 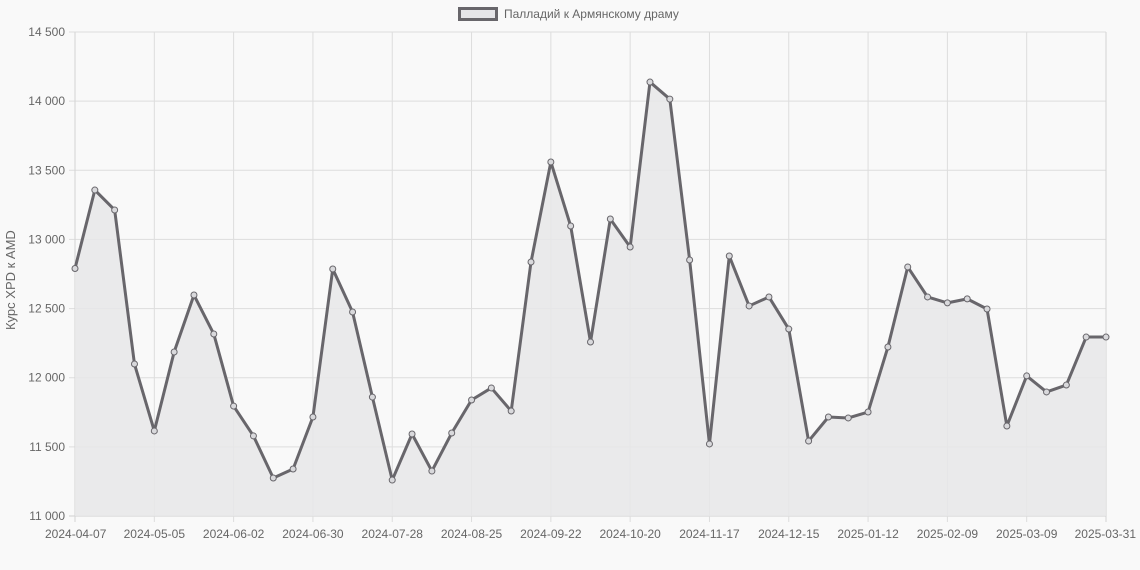 What do you see at coordinates (591, 14) in the screenshot?
I see `legend-label: Палладий к Армянскому драму` at bounding box center [591, 14].